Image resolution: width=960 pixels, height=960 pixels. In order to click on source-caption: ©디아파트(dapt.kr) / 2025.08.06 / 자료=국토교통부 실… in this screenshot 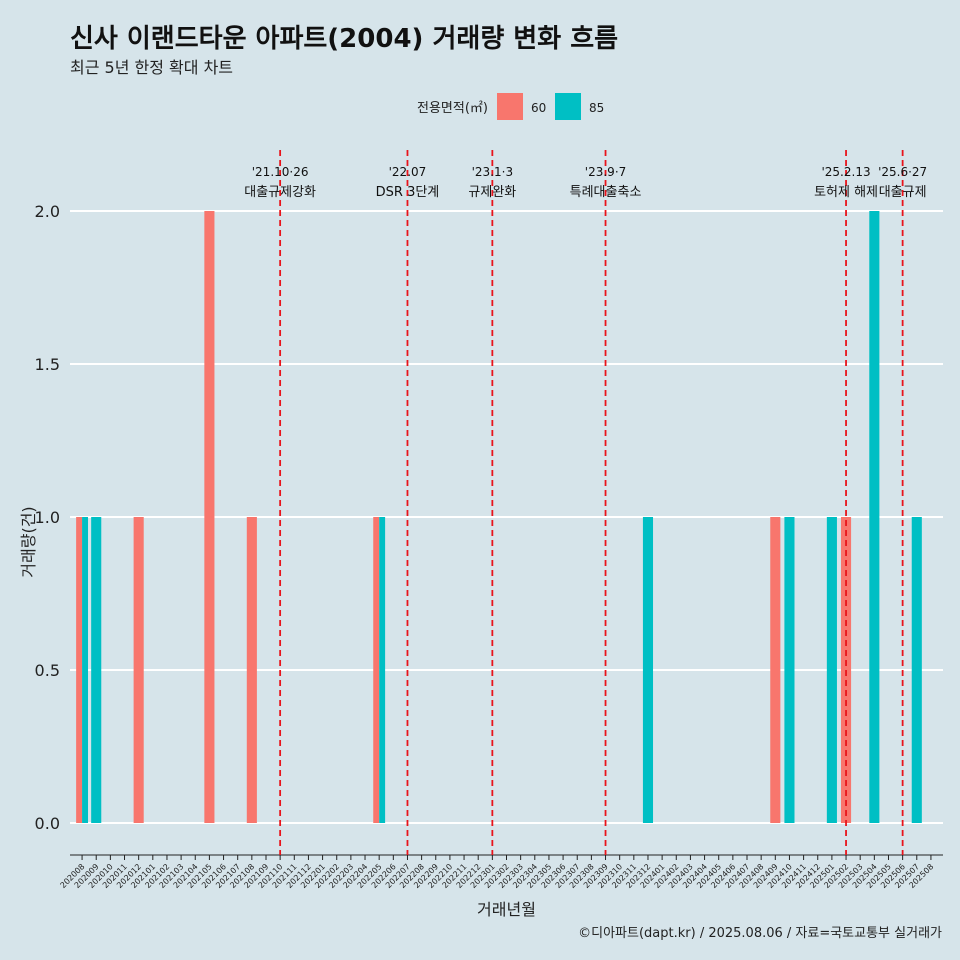, I will do `click(760, 933)`.